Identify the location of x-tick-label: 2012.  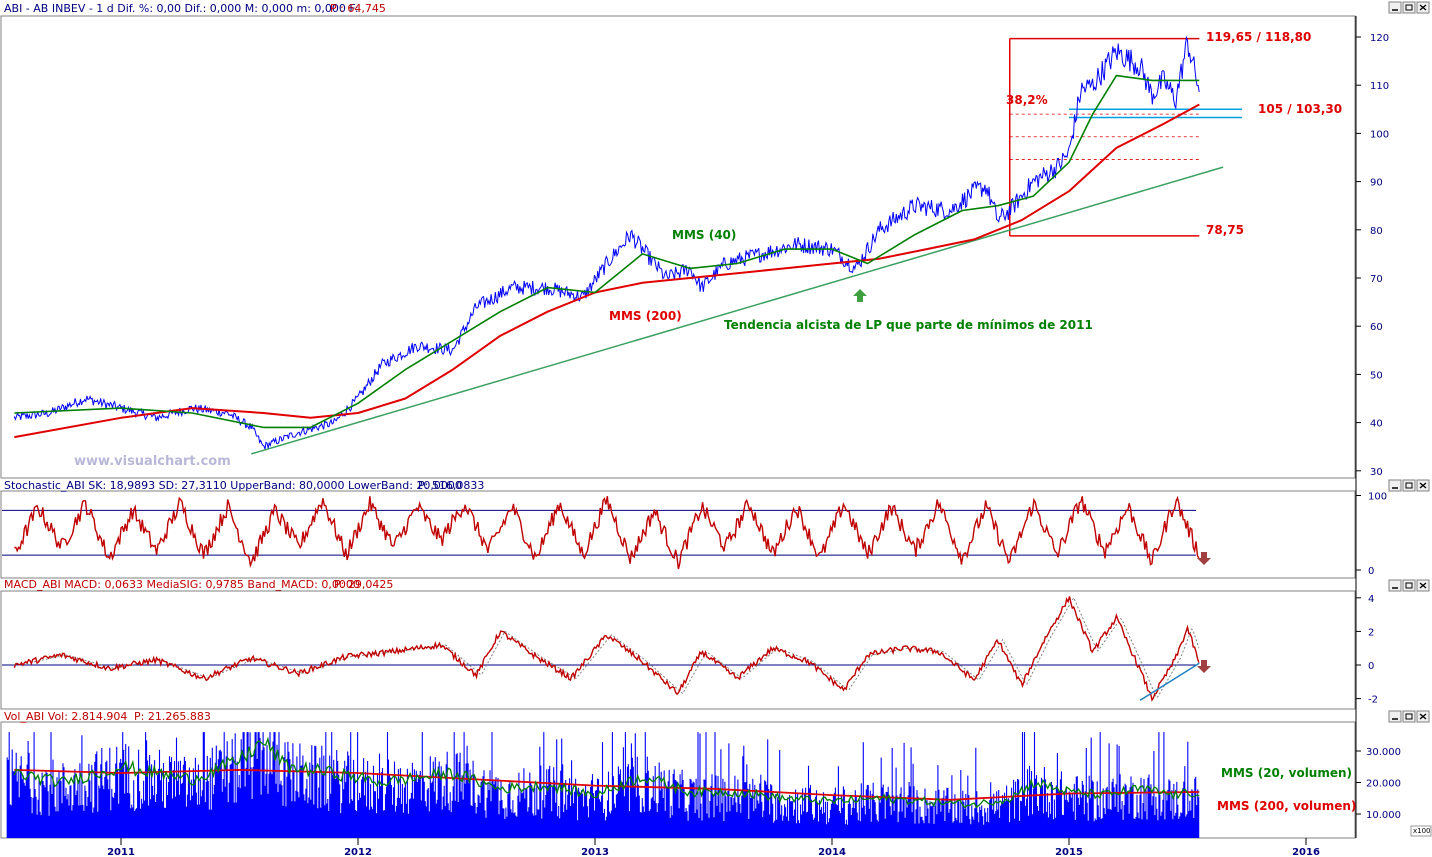
(358, 852).